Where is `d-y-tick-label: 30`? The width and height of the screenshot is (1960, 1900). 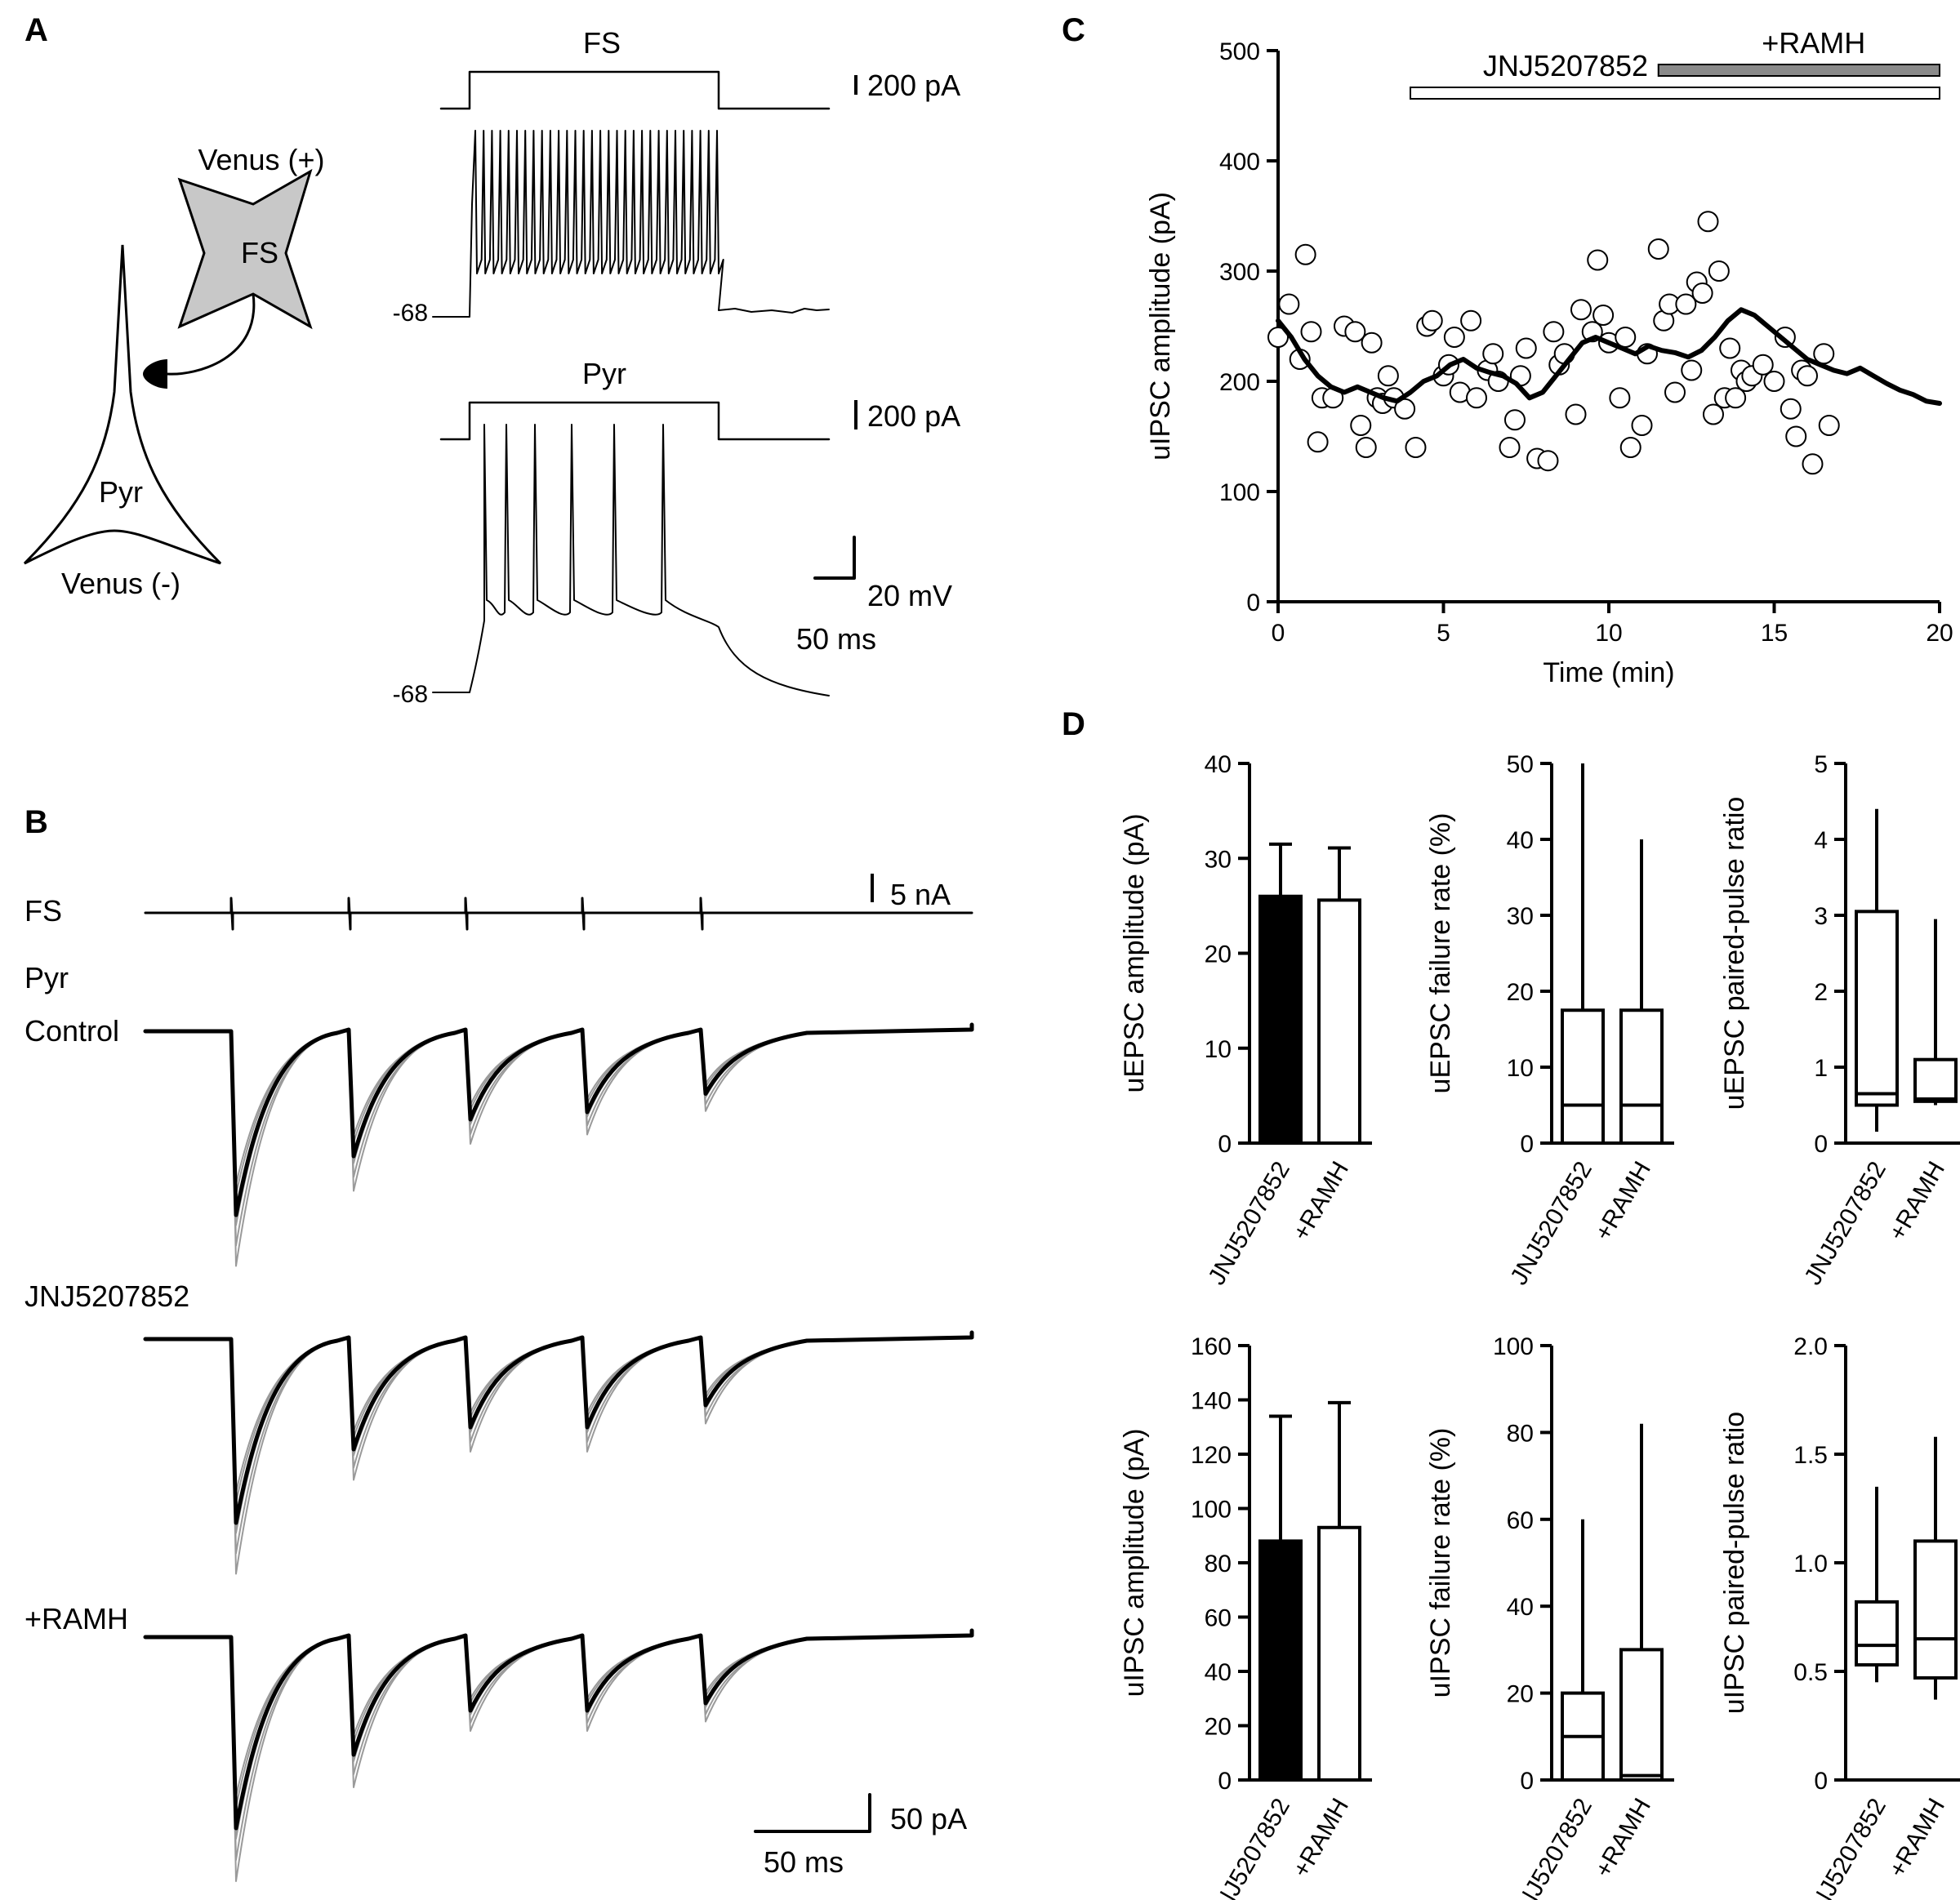 d-y-tick-label: 30 is located at coordinates (1218, 860).